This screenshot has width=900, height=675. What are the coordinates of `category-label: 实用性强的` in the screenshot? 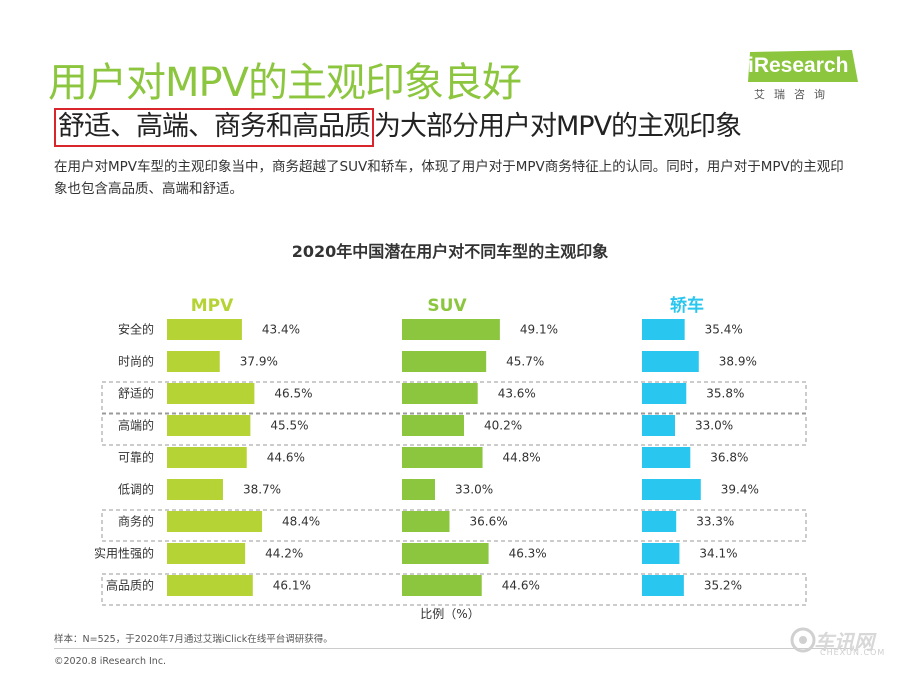 It's located at (124, 553).